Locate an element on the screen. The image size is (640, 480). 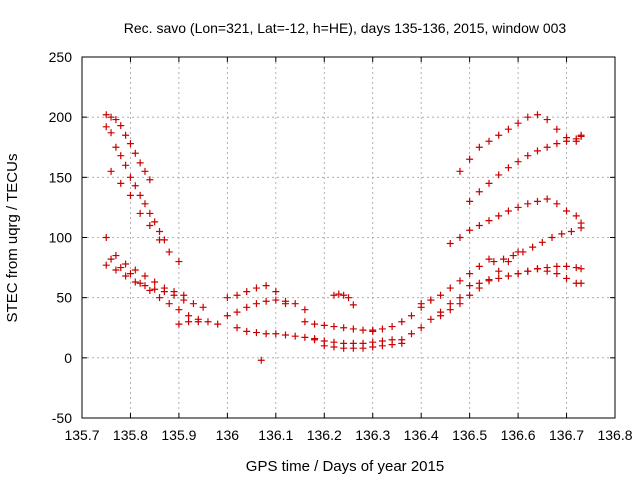
y-tick-label: 50 is located at coordinates (64, 298).